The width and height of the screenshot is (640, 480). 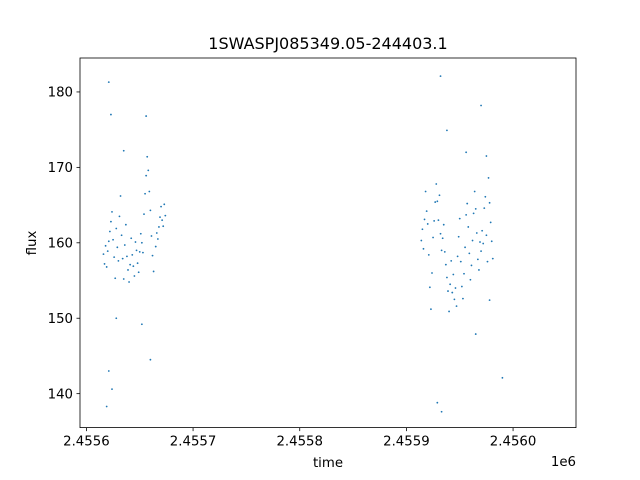 What do you see at coordinates (299, 442) in the screenshot?
I see `x-tick-label: 2.4558` at bounding box center [299, 442].